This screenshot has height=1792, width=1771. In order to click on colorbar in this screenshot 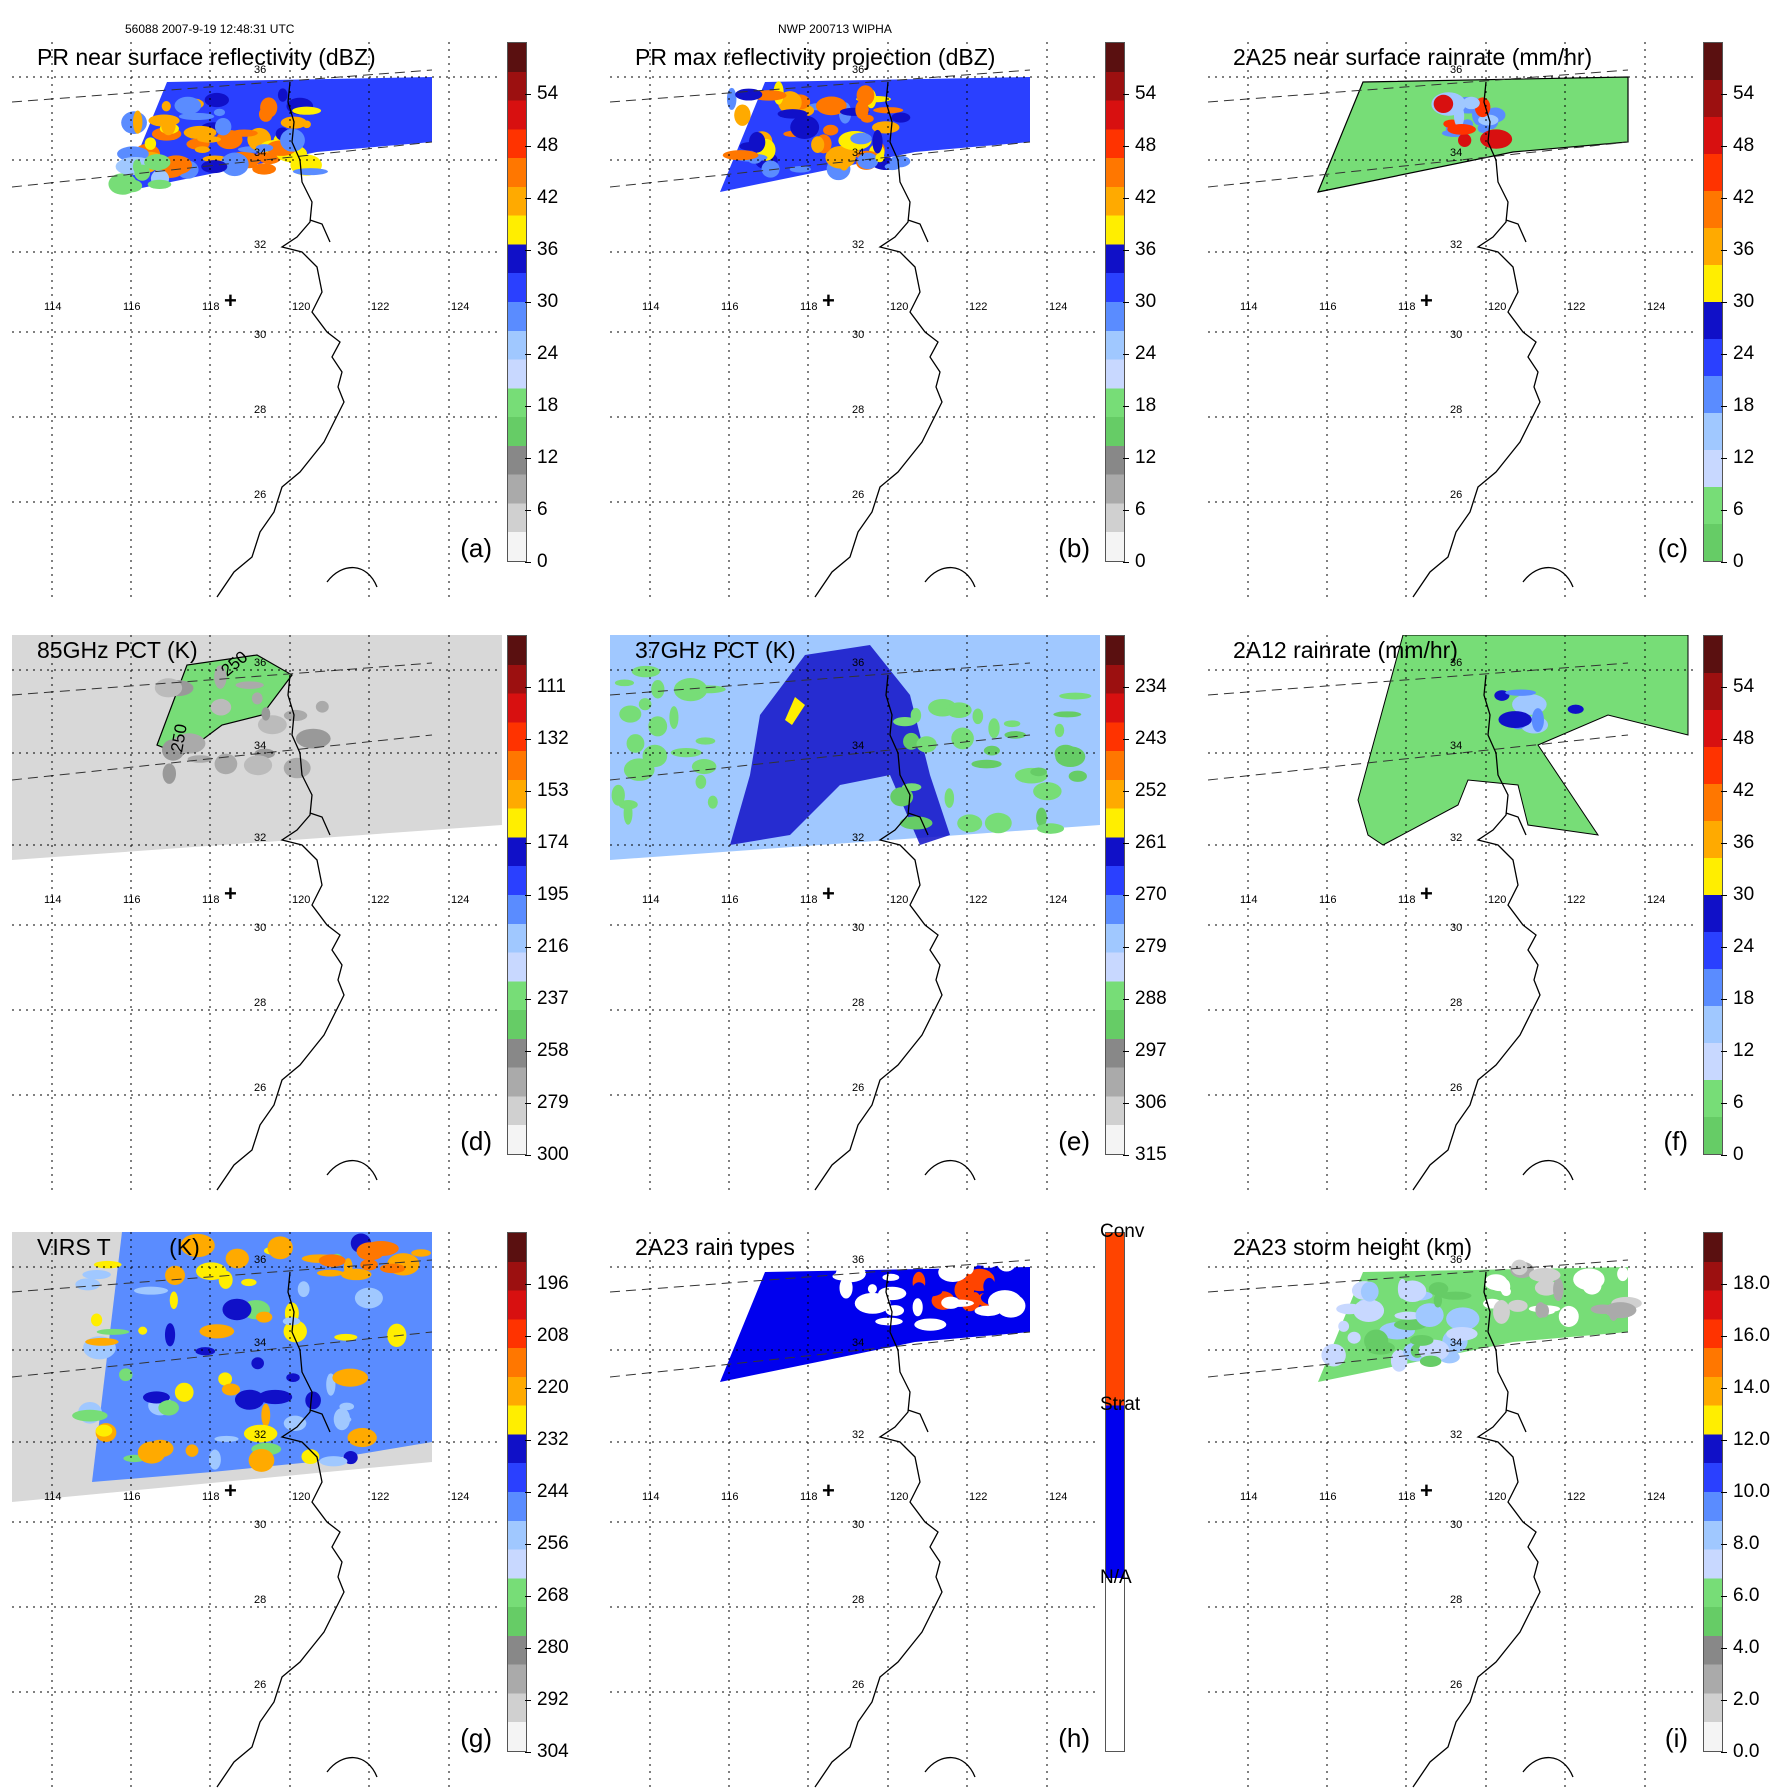, I will do `click(1713, 1492)`.